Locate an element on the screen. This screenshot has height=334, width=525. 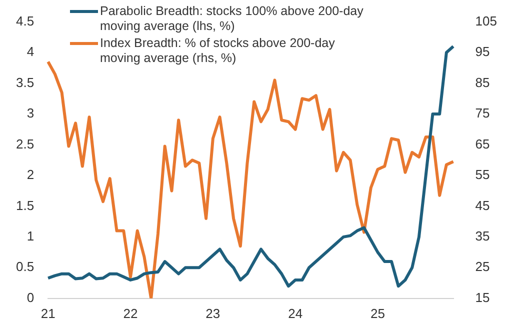
y2-tick-label: 65 is located at coordinates (482, 144).